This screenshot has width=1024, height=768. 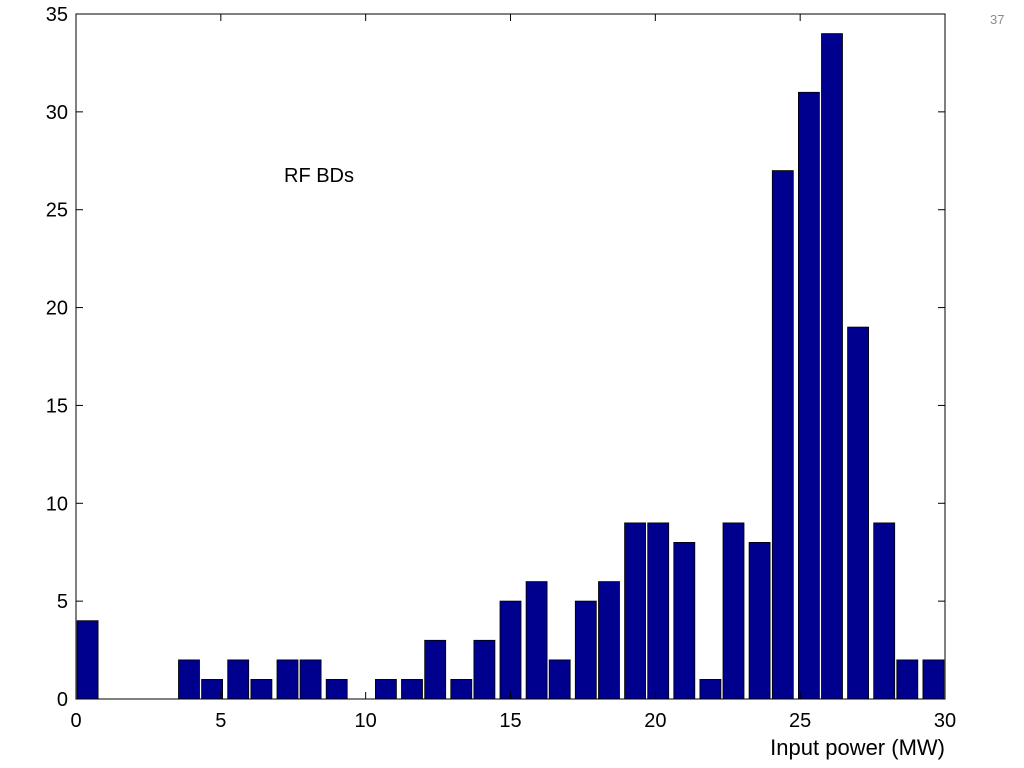 What do you see at coordinates (62, 602) in the screenshot?
I see `y-tick-label: 5` at bounding box center [62, 602].